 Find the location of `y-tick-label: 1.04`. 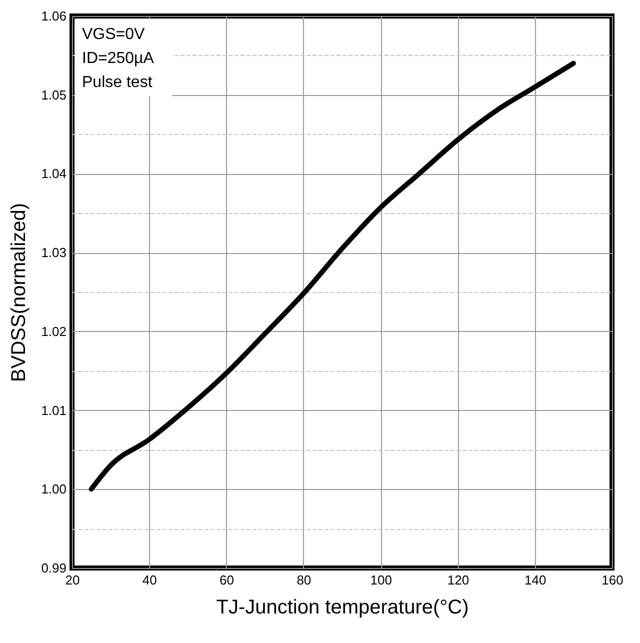

y-tick-label: 1.04 is located at coordinates (53, 174).